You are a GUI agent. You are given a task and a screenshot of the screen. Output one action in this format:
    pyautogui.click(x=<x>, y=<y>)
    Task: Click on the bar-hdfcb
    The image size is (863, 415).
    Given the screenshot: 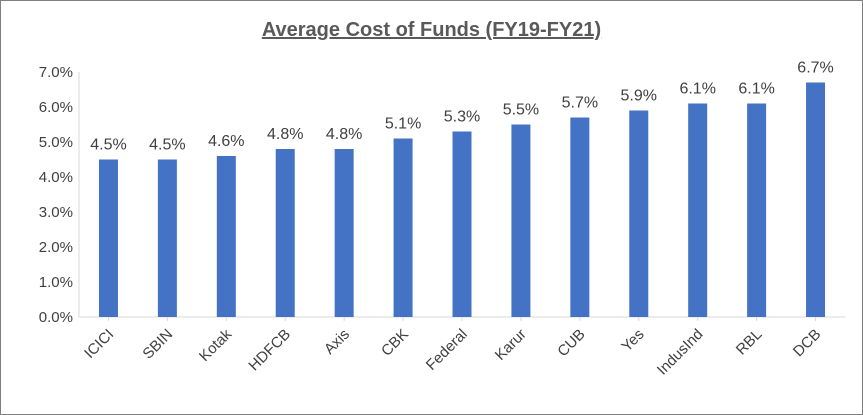 What is the action you would take?
    pyautogui.click(x=285, y=233)
    